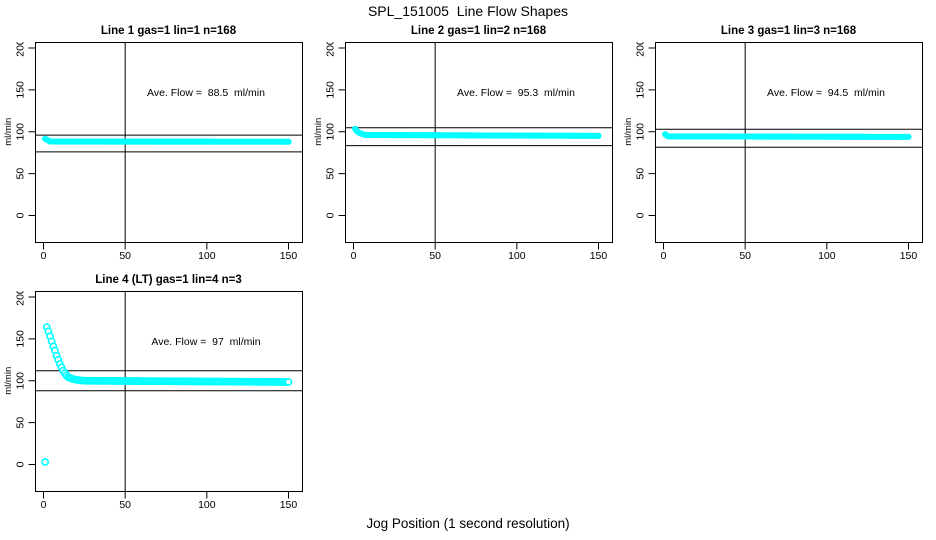 This screenshot has width=936, height=540. I want to click on x-axis-title: Jog Position (1 second resolution), so click(468, 523).